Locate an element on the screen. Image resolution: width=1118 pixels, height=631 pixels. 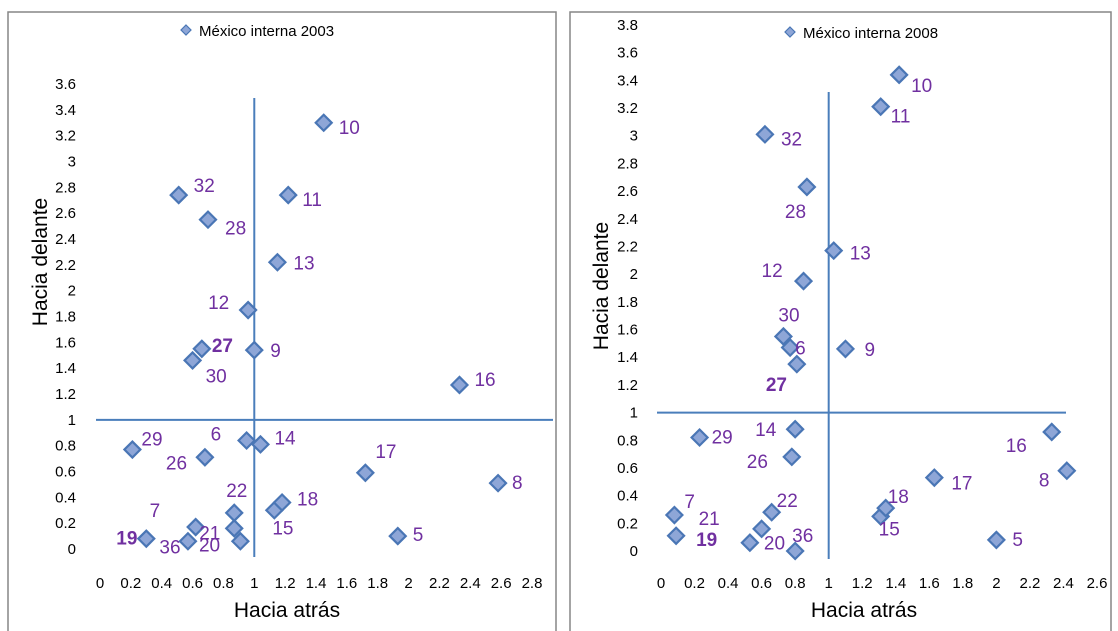
y-tick-label: 0.2 is located at coordinates (627, 523).